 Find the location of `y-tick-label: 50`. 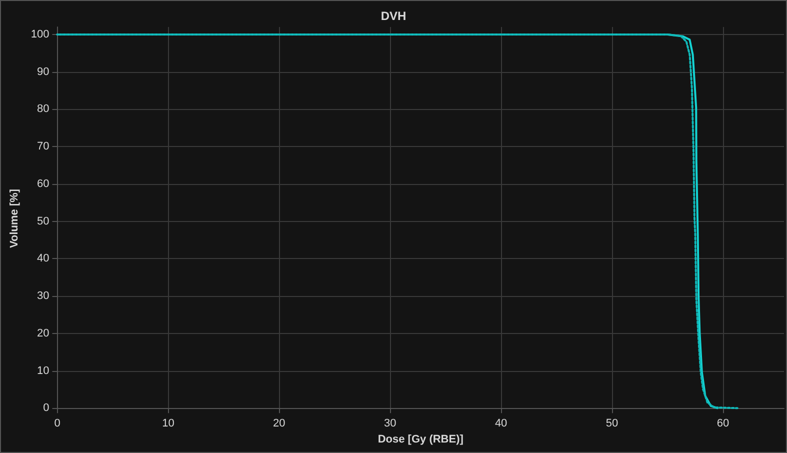

y-tick-label: 50 is located at coordinates (43, 221).